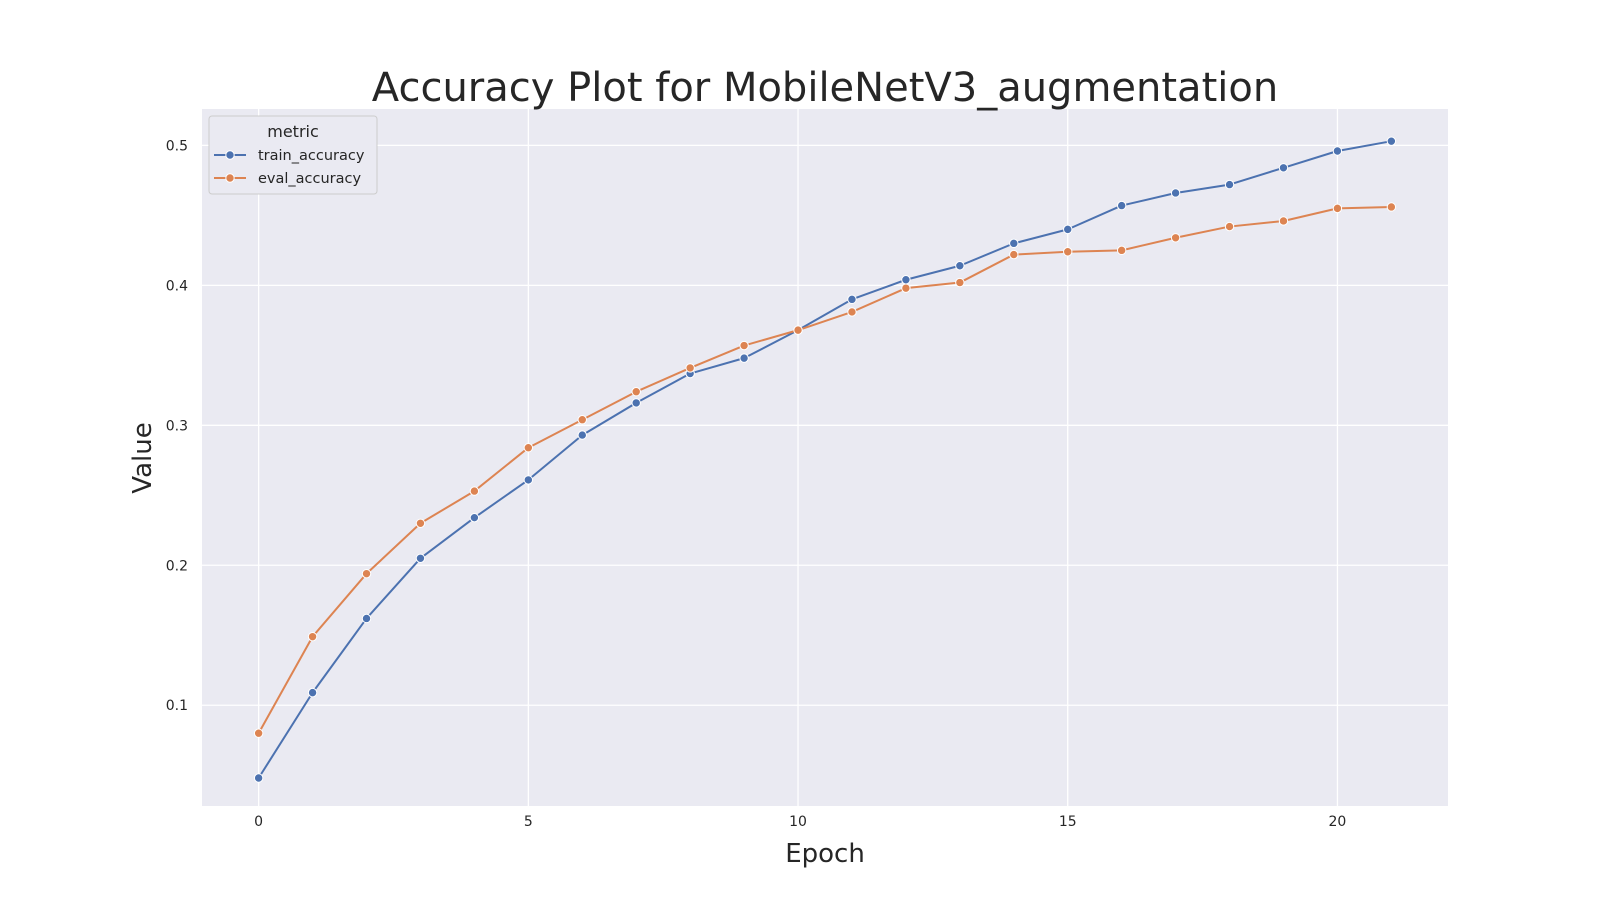  What do you see at coordinates (798, 822) in the screenshot?
I see `x-tick-label: 10` at bounding box center [798, 822].